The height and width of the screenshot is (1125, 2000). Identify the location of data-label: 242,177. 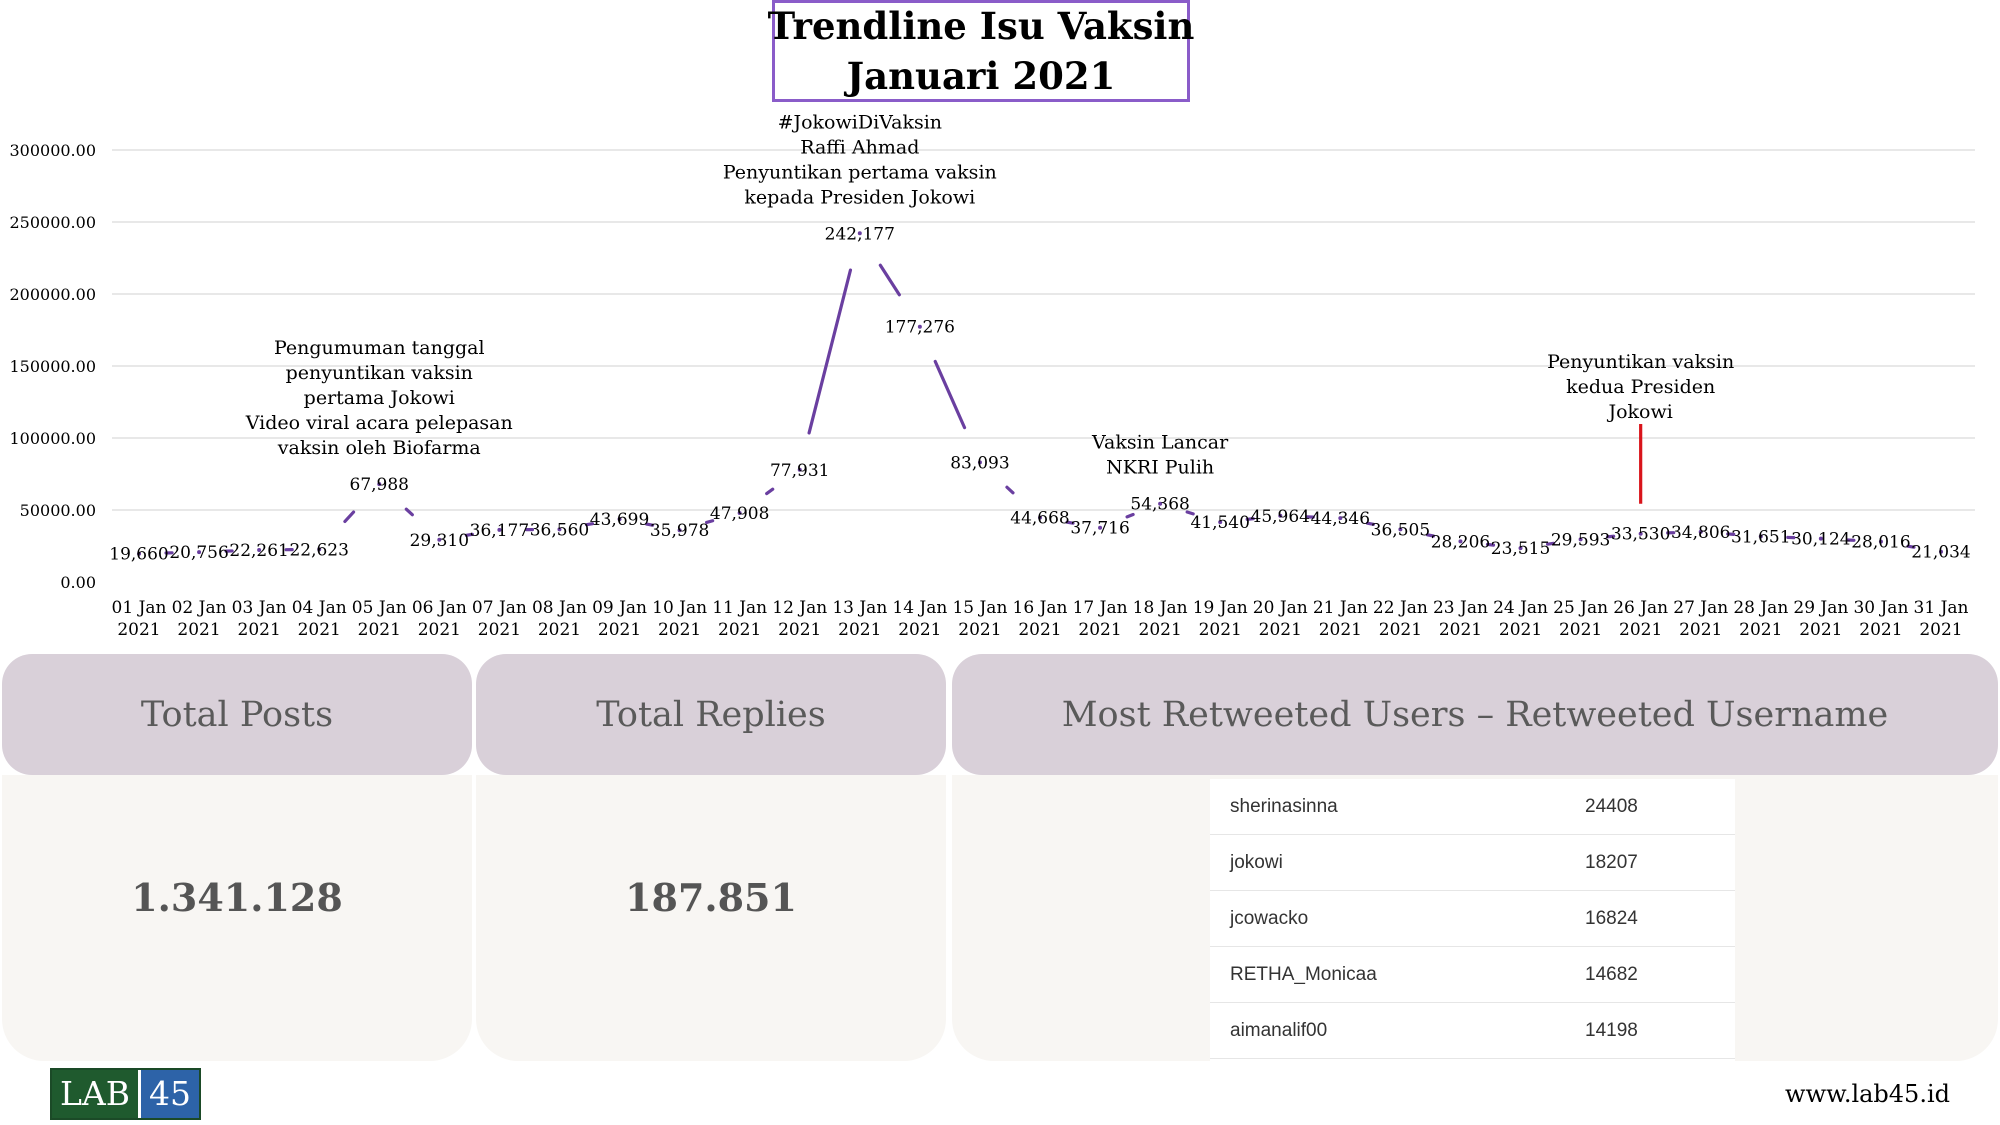
(860, 234).